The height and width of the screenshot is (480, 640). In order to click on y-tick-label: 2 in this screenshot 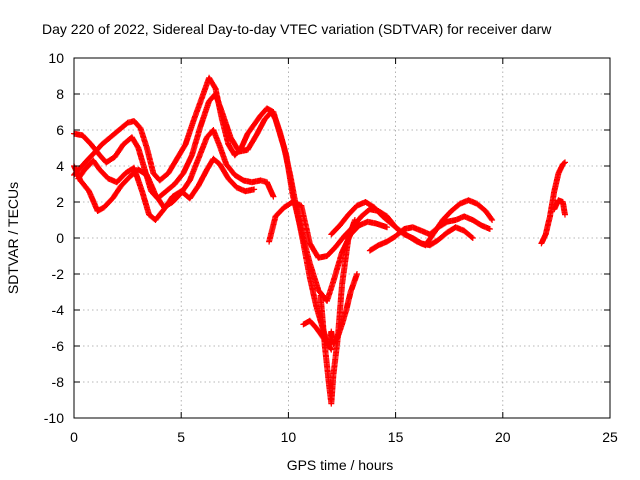, I will do `click(60, 202)`.